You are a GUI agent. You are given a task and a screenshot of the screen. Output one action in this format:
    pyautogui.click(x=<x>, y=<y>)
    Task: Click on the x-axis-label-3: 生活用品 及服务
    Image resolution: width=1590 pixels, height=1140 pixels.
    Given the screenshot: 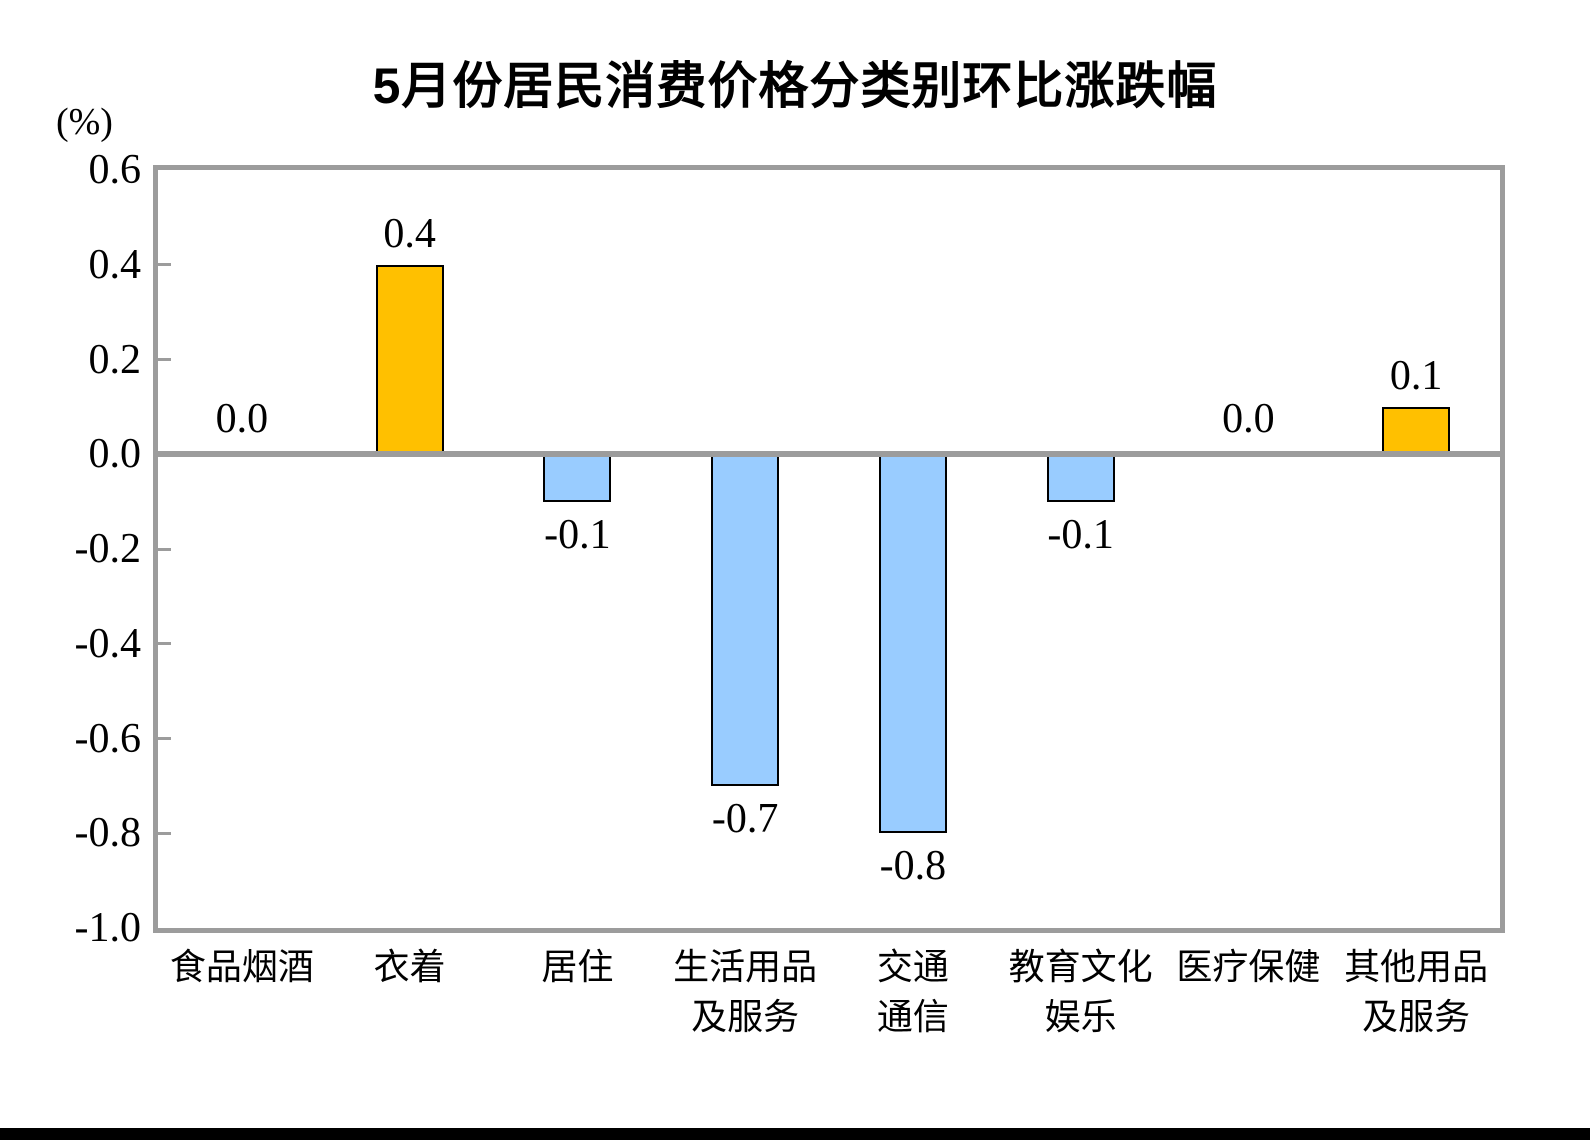 What is the action you would take?
    pyautogui.click(x=745, y=992)
    